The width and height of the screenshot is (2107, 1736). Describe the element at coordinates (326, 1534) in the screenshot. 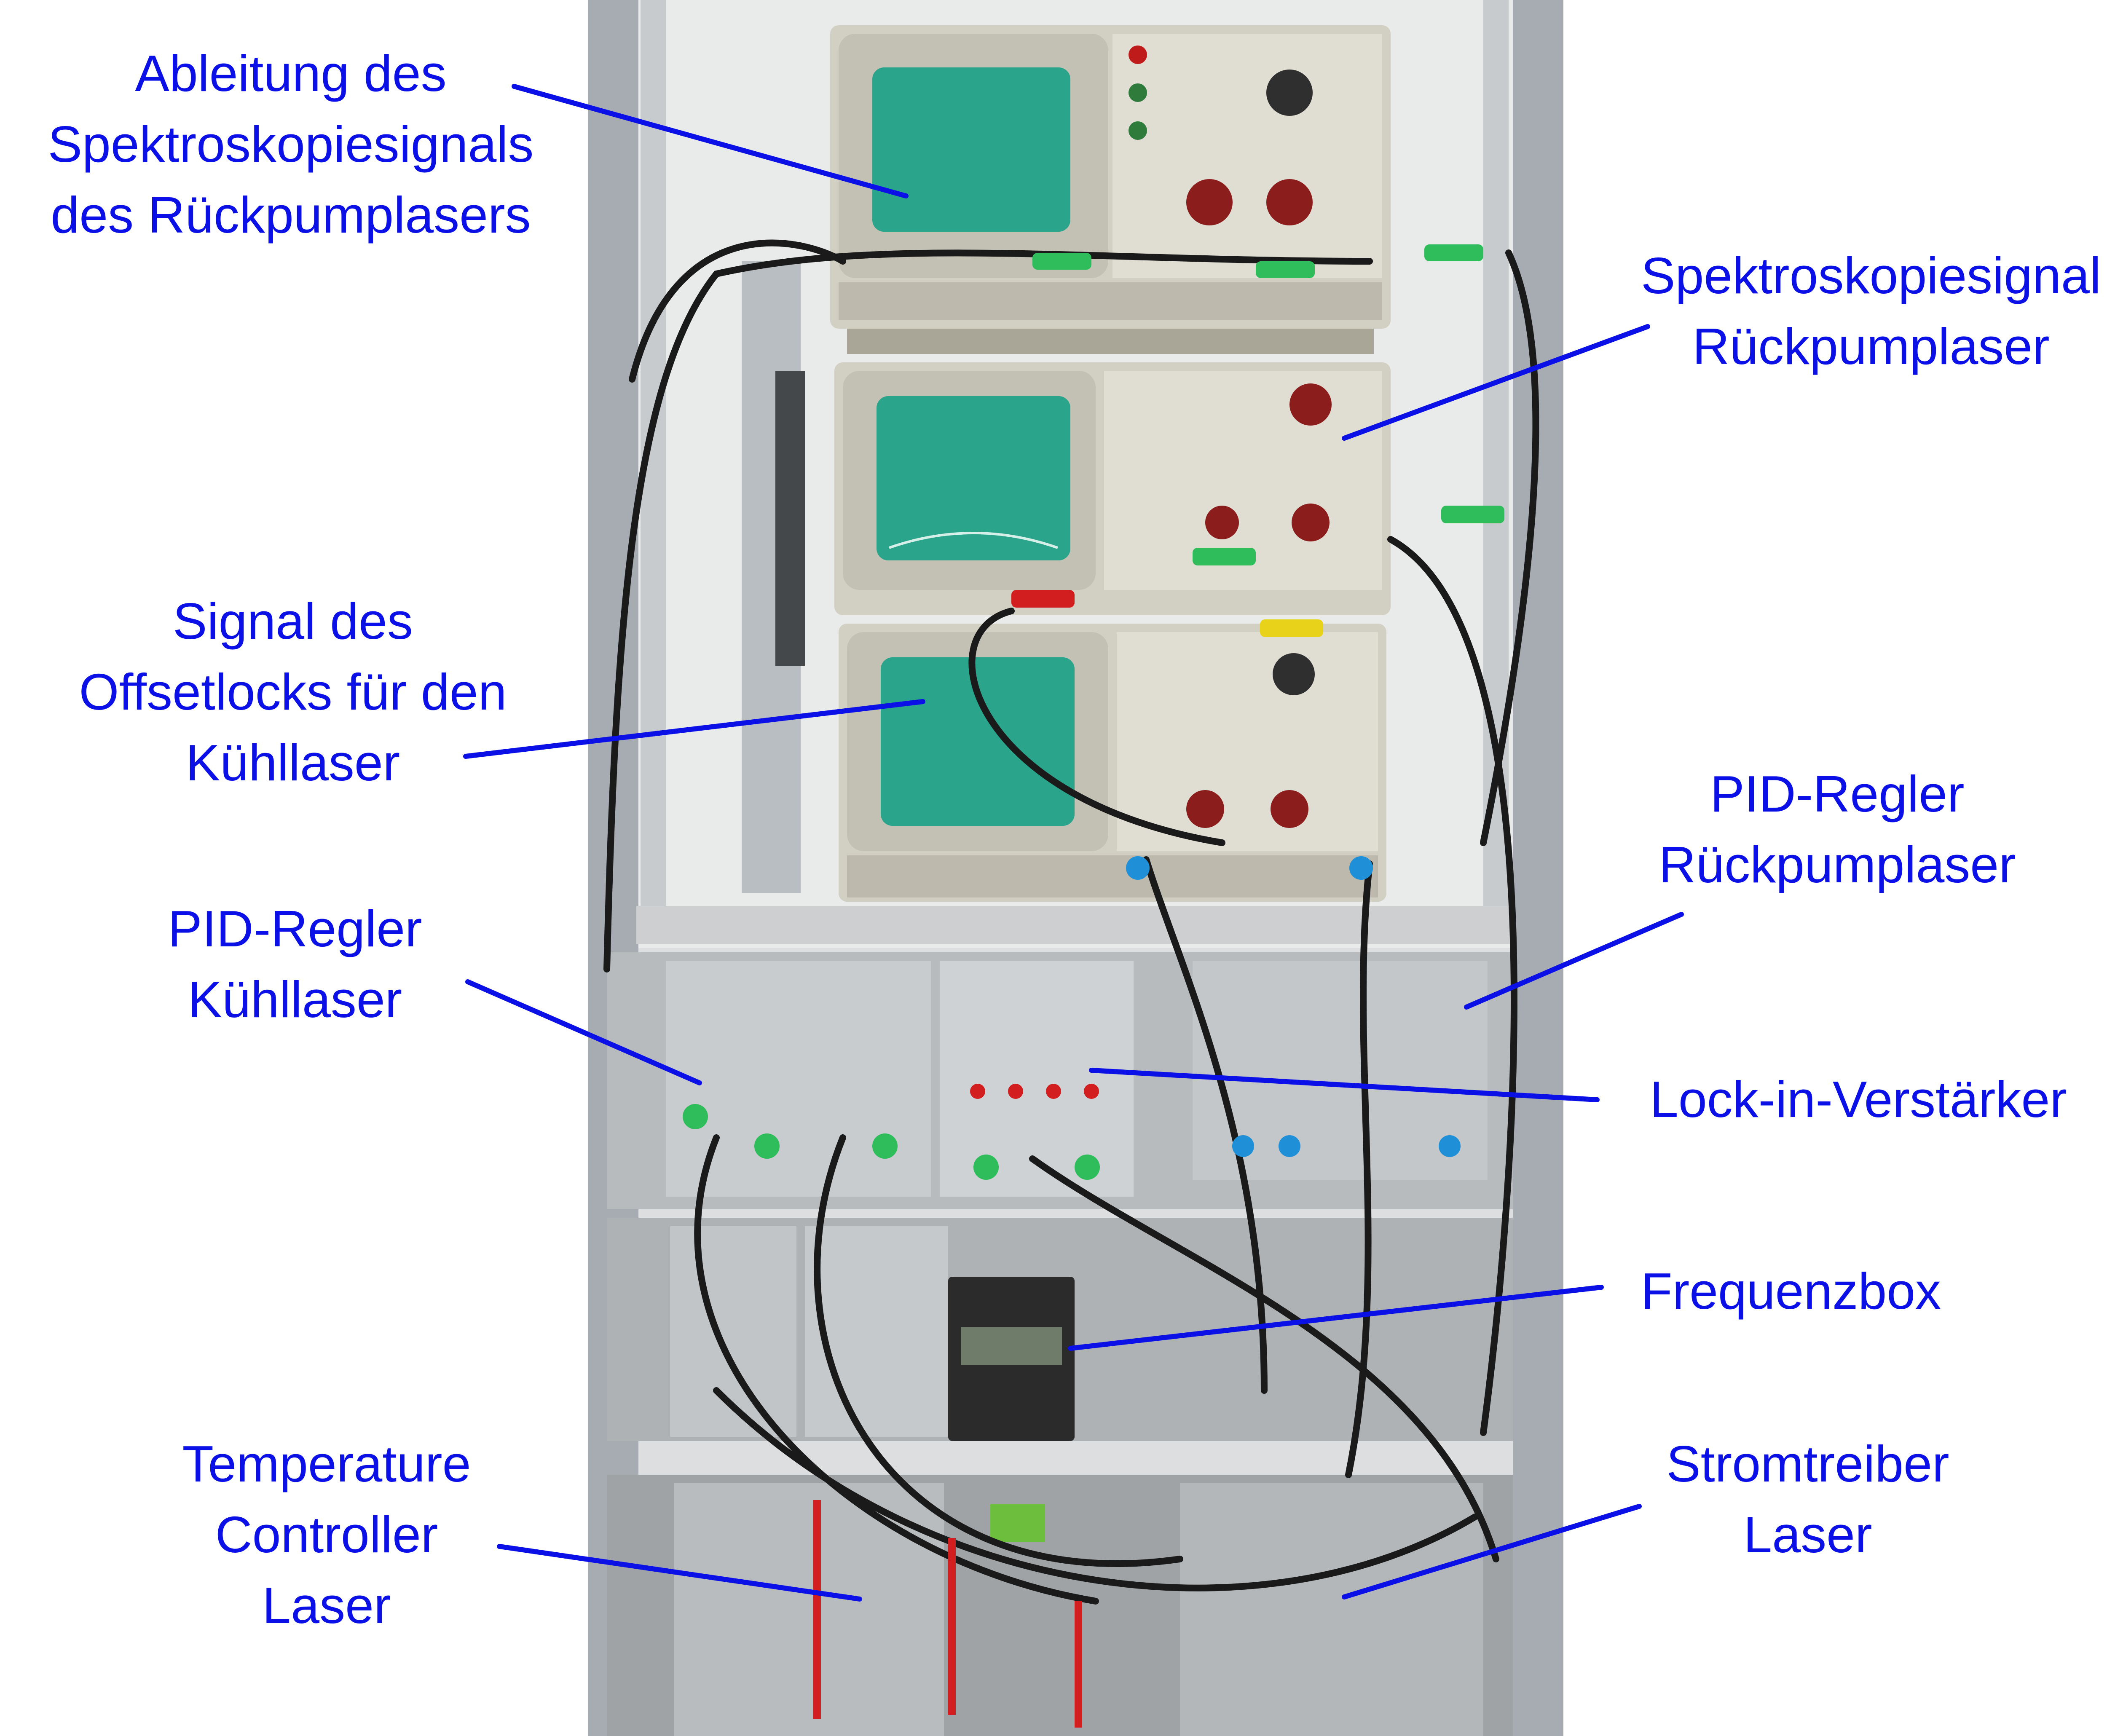

I see `label-temperature: Temperature Controller Laser` at that location.